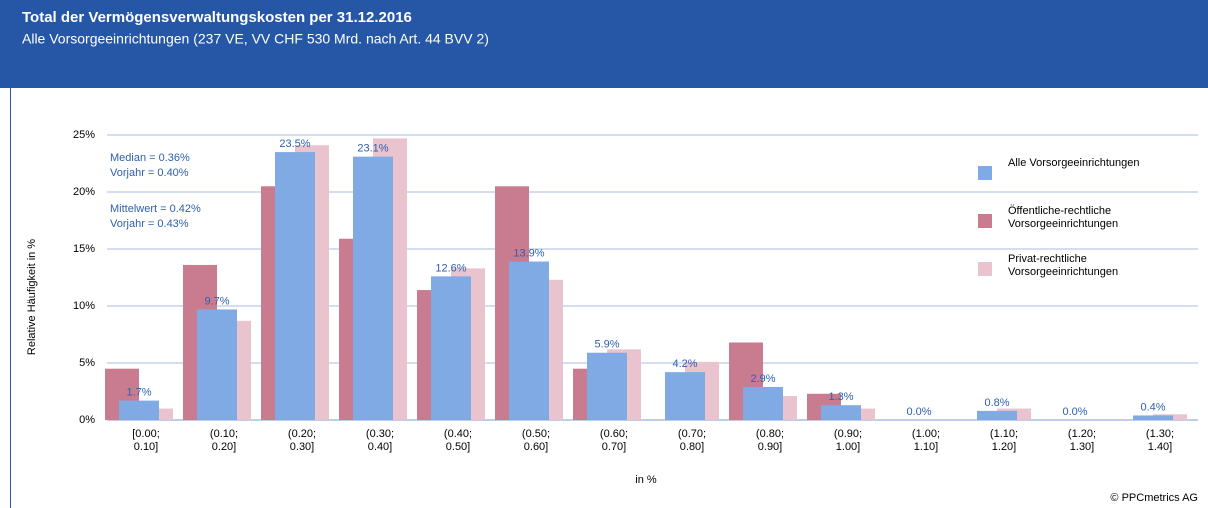  What do you see at coordinates (216, 301) in the screenshot?
I see `data-label: 9.7%` at bounding box center [216, 301].